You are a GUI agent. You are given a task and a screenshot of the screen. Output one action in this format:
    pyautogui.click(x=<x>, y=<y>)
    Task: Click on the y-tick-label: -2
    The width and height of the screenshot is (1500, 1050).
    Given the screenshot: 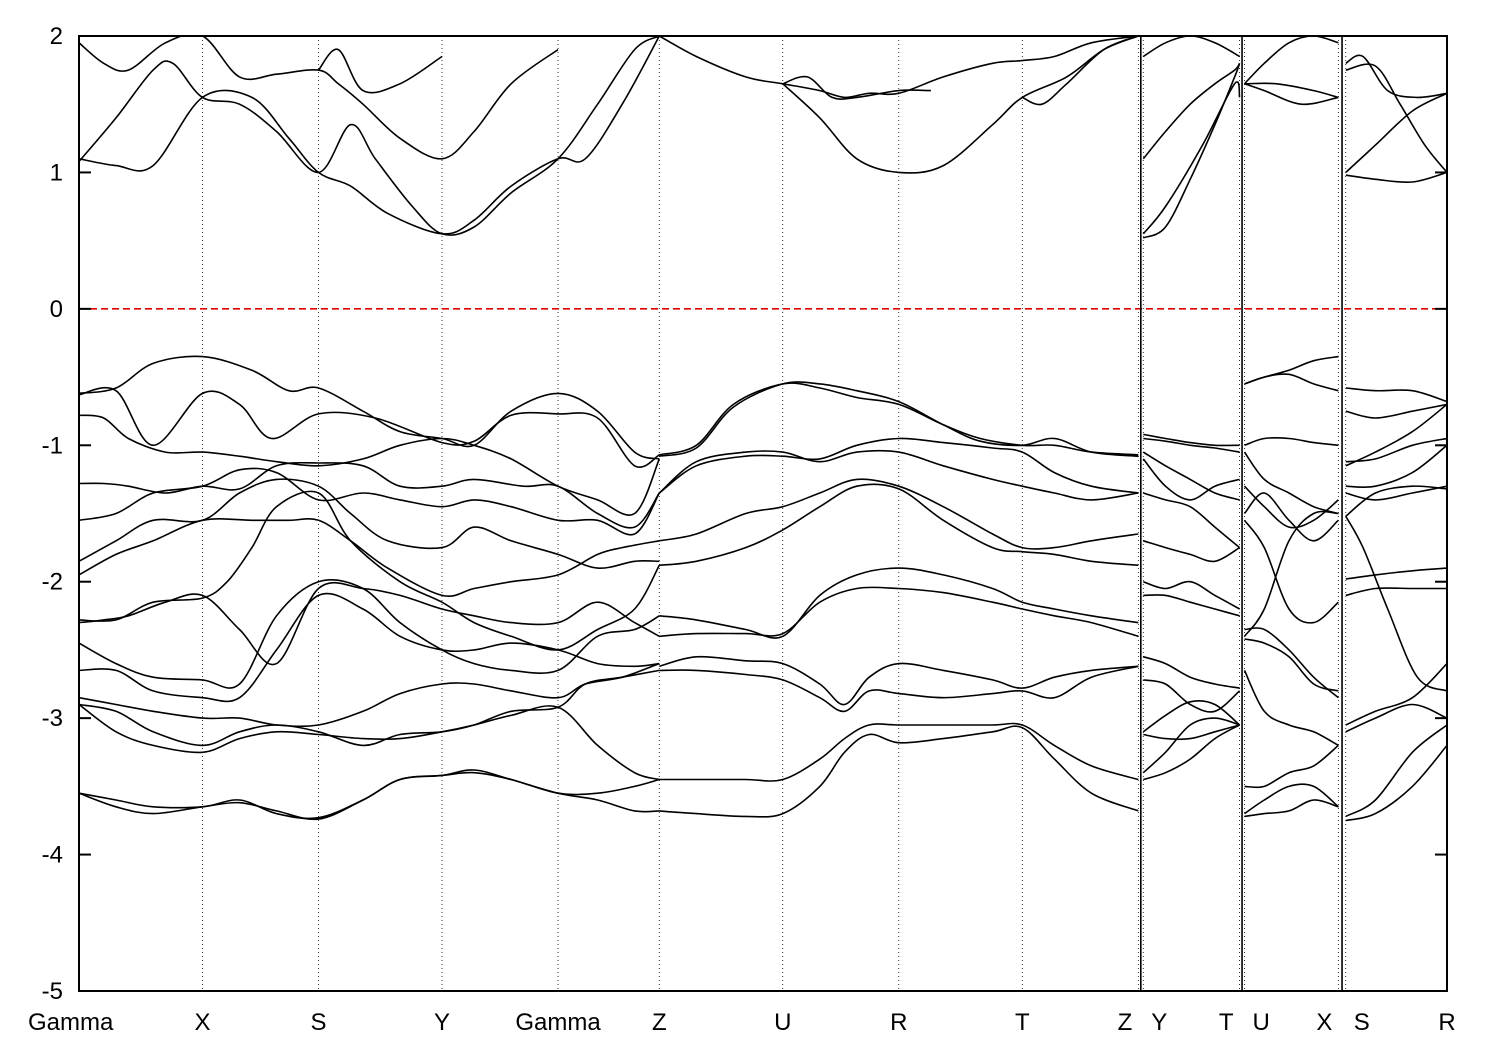 What is the action you would take?
    pyautogui.click(x=52, y=582)
    